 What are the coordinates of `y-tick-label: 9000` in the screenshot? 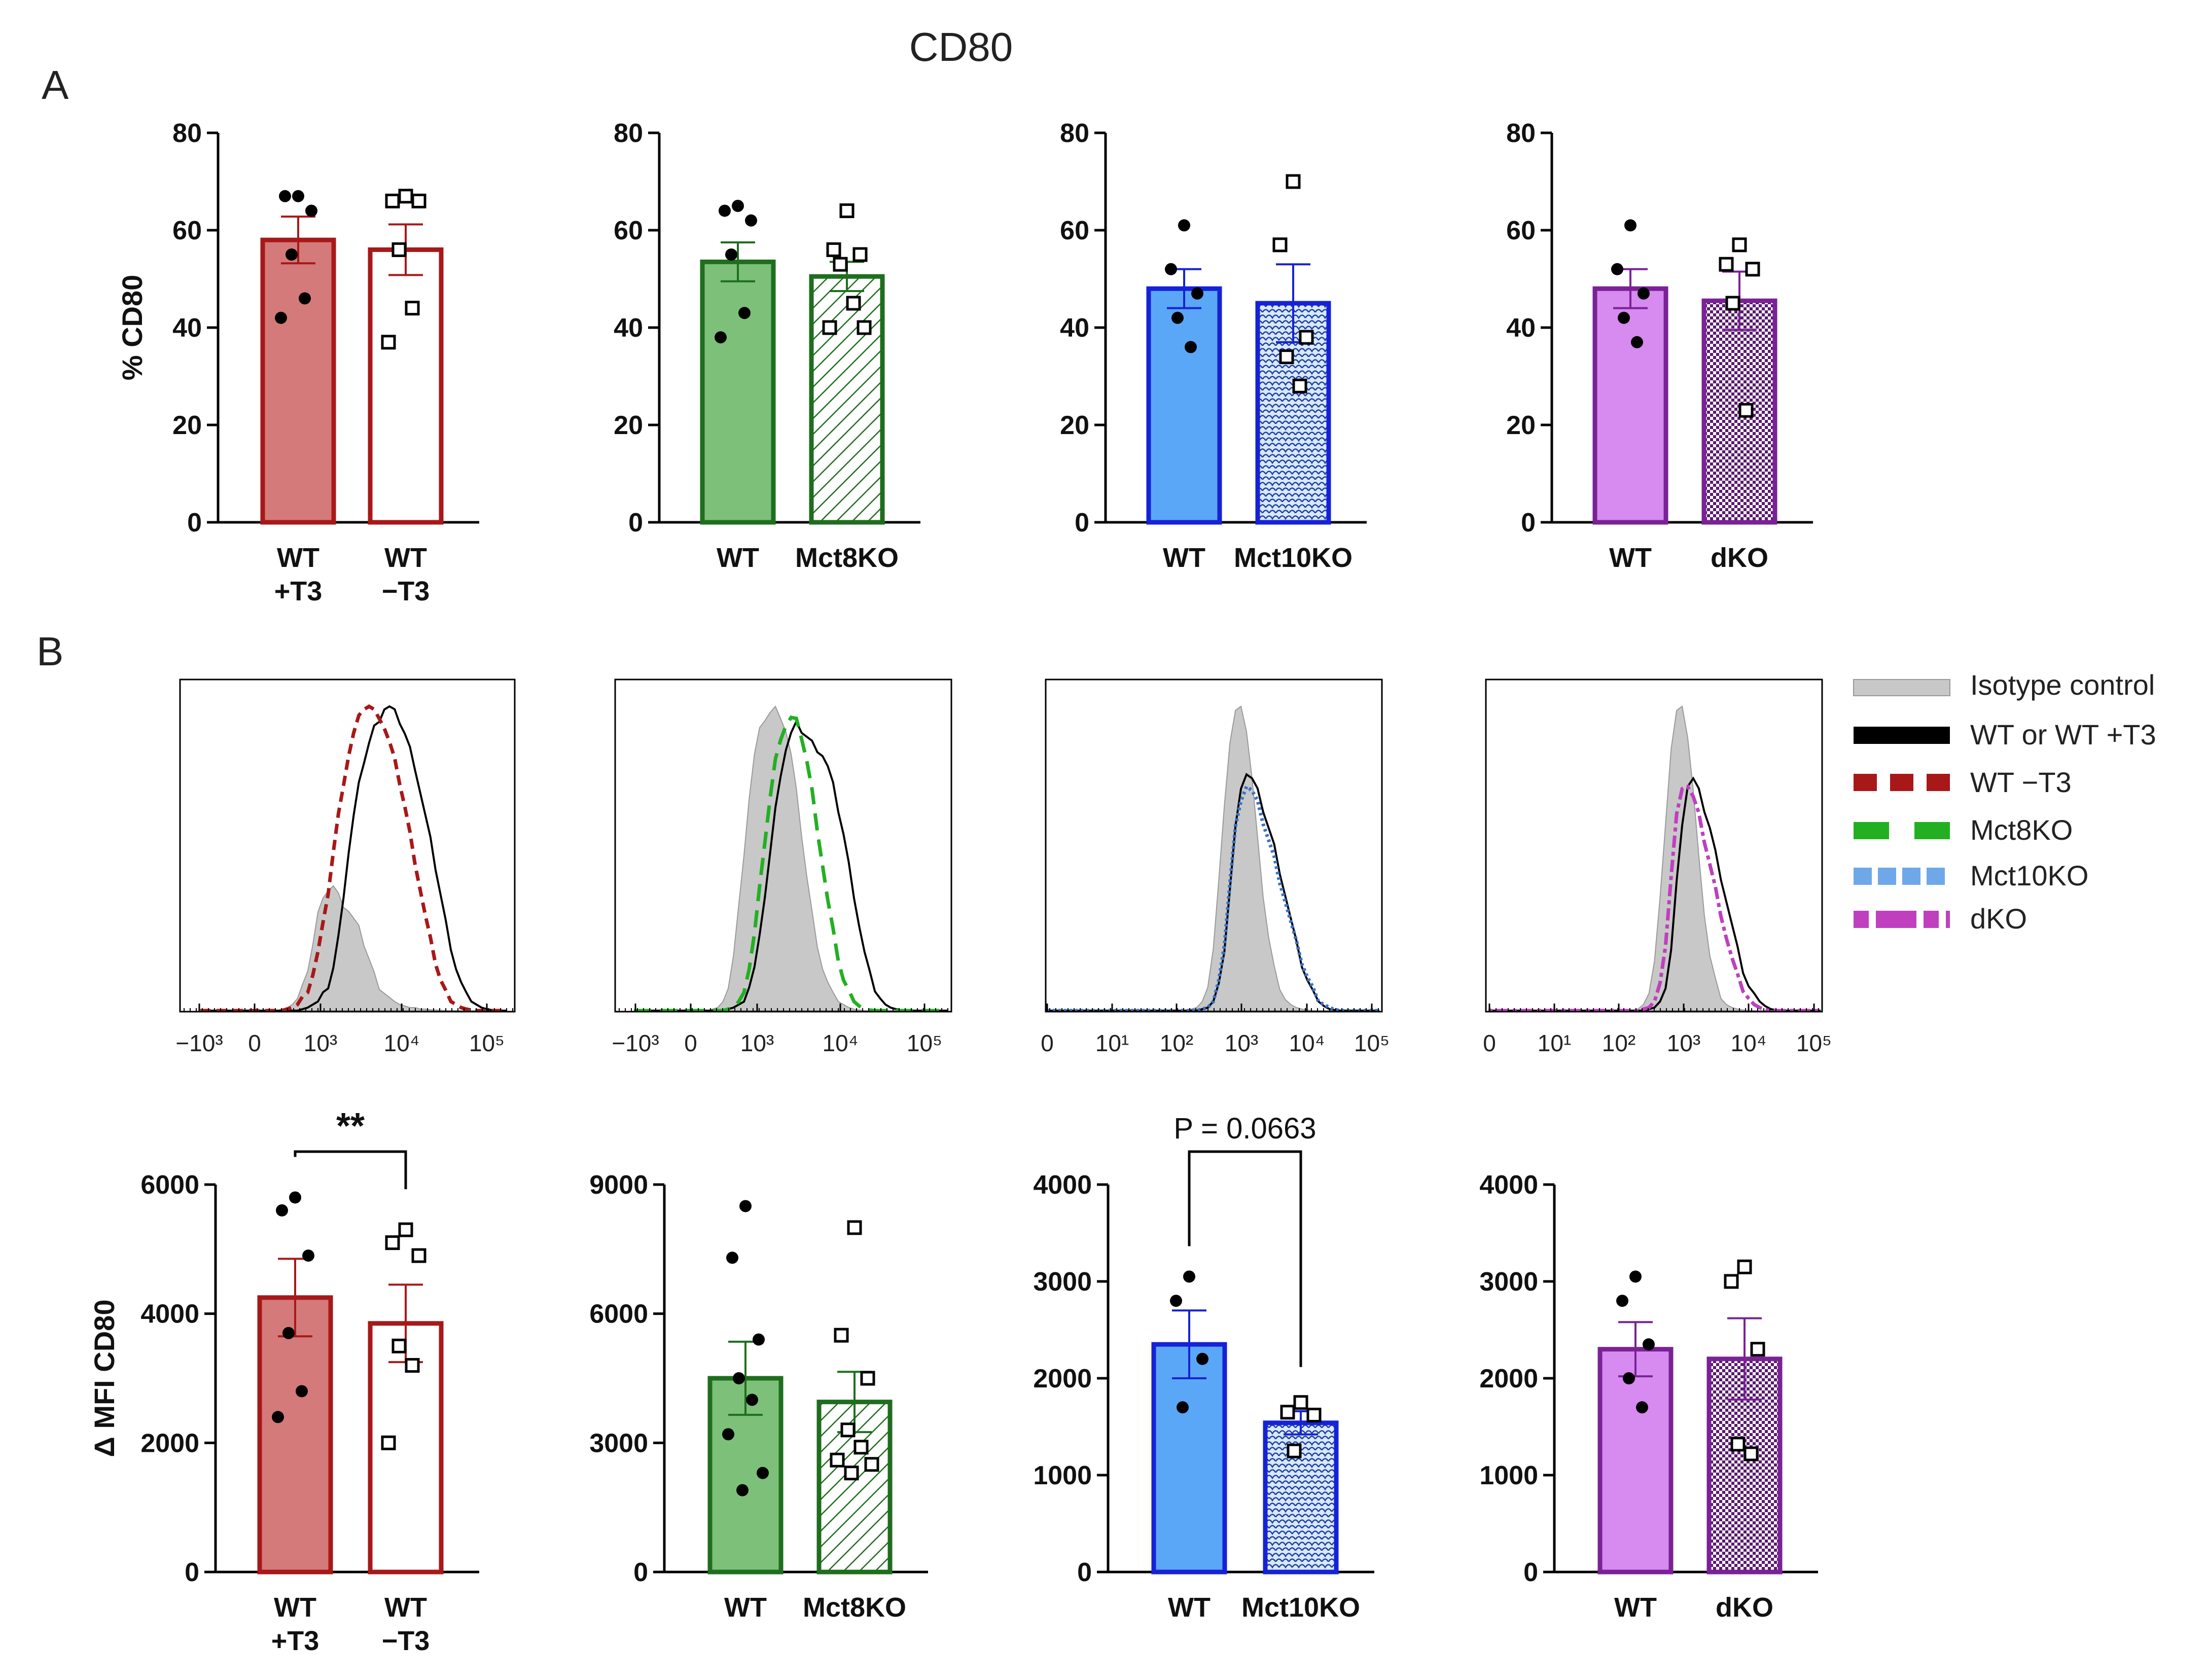 It's located at (618, 1185).